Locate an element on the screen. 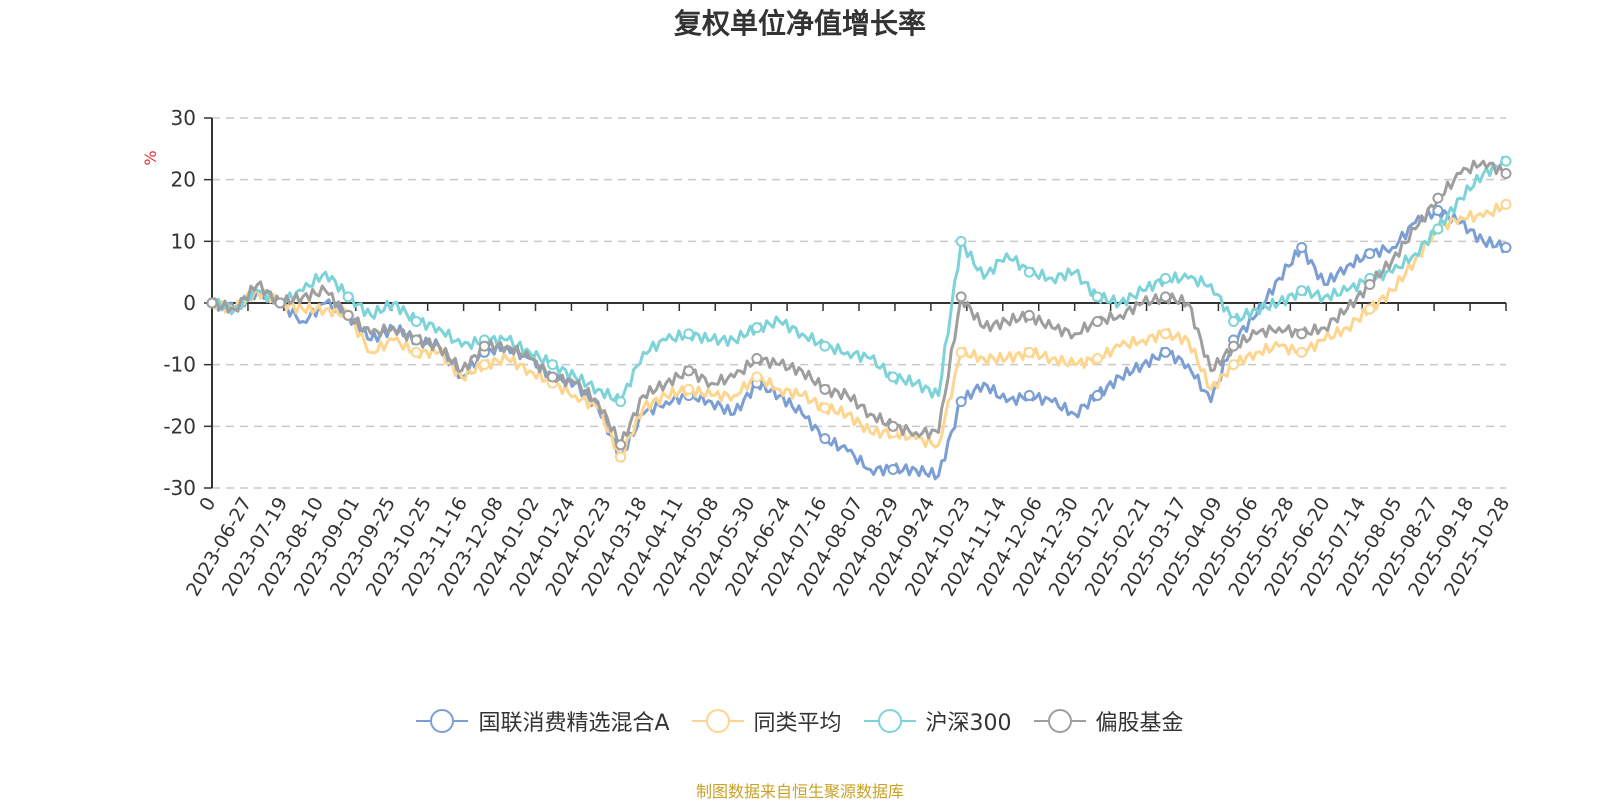  y-tick-label: 20 is located at coordinates (183, 180).